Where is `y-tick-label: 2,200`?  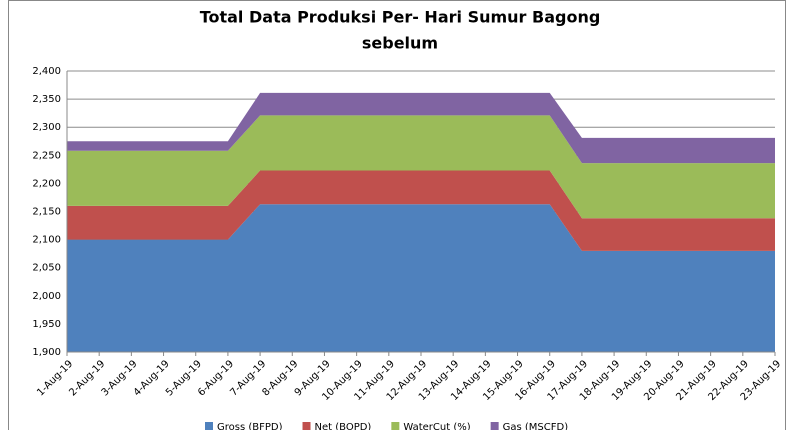
y-tick-label: 2,200 is located at coordinates (46, 183).